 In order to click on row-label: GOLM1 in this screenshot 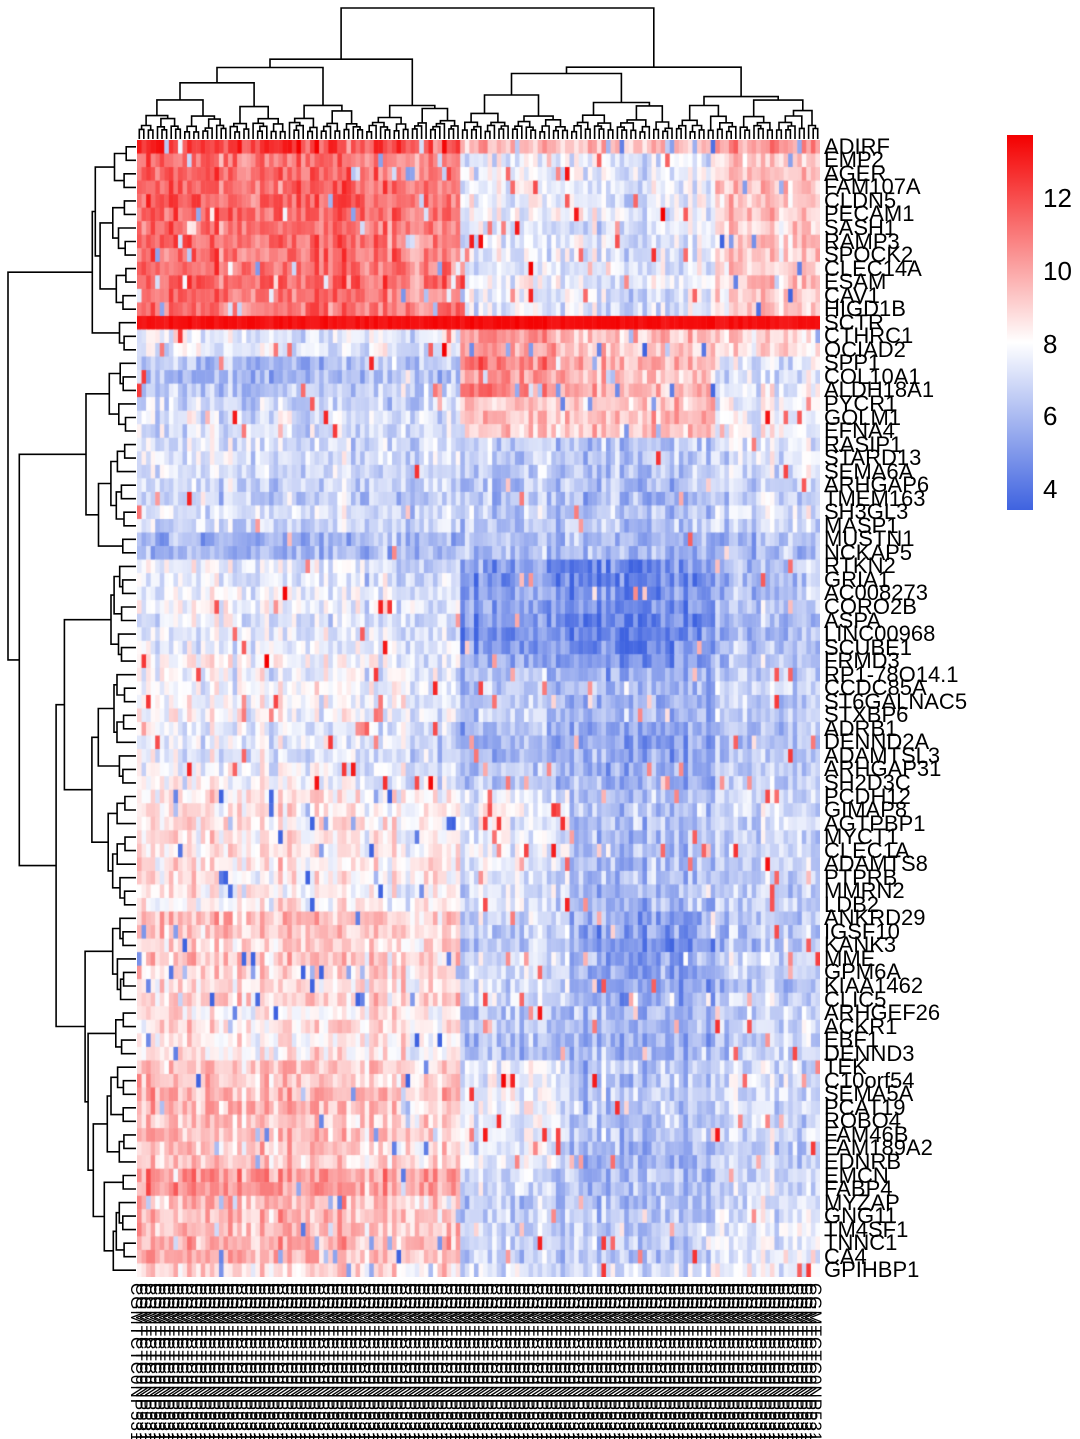, I will do `click(863, 417)`.